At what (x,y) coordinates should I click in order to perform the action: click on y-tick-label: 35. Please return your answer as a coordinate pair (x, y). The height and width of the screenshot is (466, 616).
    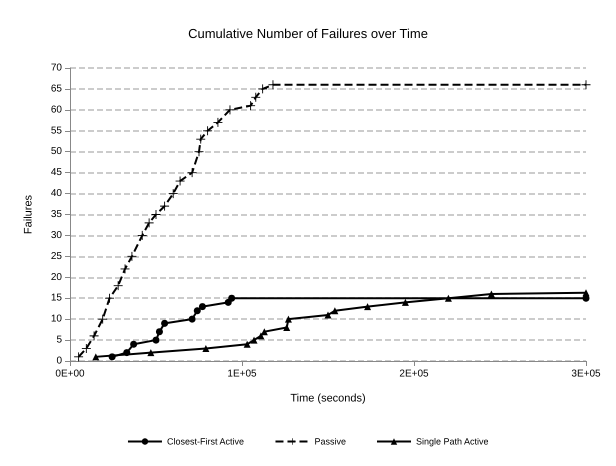
    Looking at the image, I should click on (56, 214).